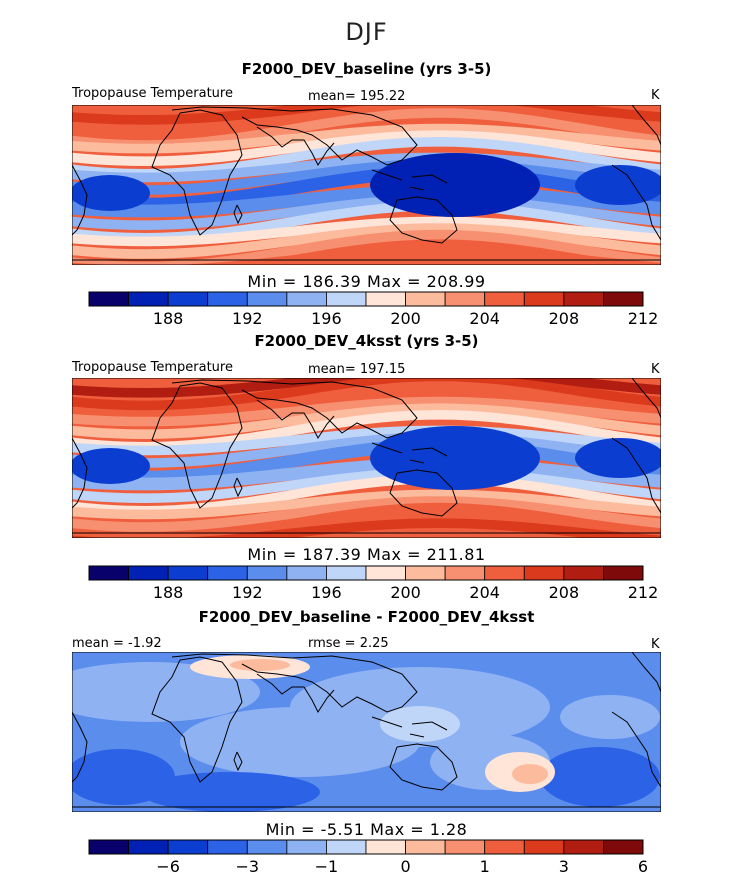  I want to click on colorbar-tick-label: 188, so click(168, 592).